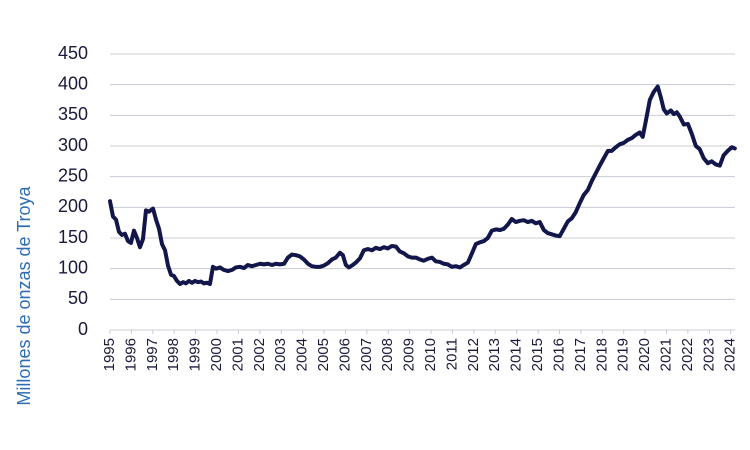 The image size is (750, 450). Describe the element at coordinates (644, 354) in the screenshot. I see `x-tick-label: 2020` at that location.